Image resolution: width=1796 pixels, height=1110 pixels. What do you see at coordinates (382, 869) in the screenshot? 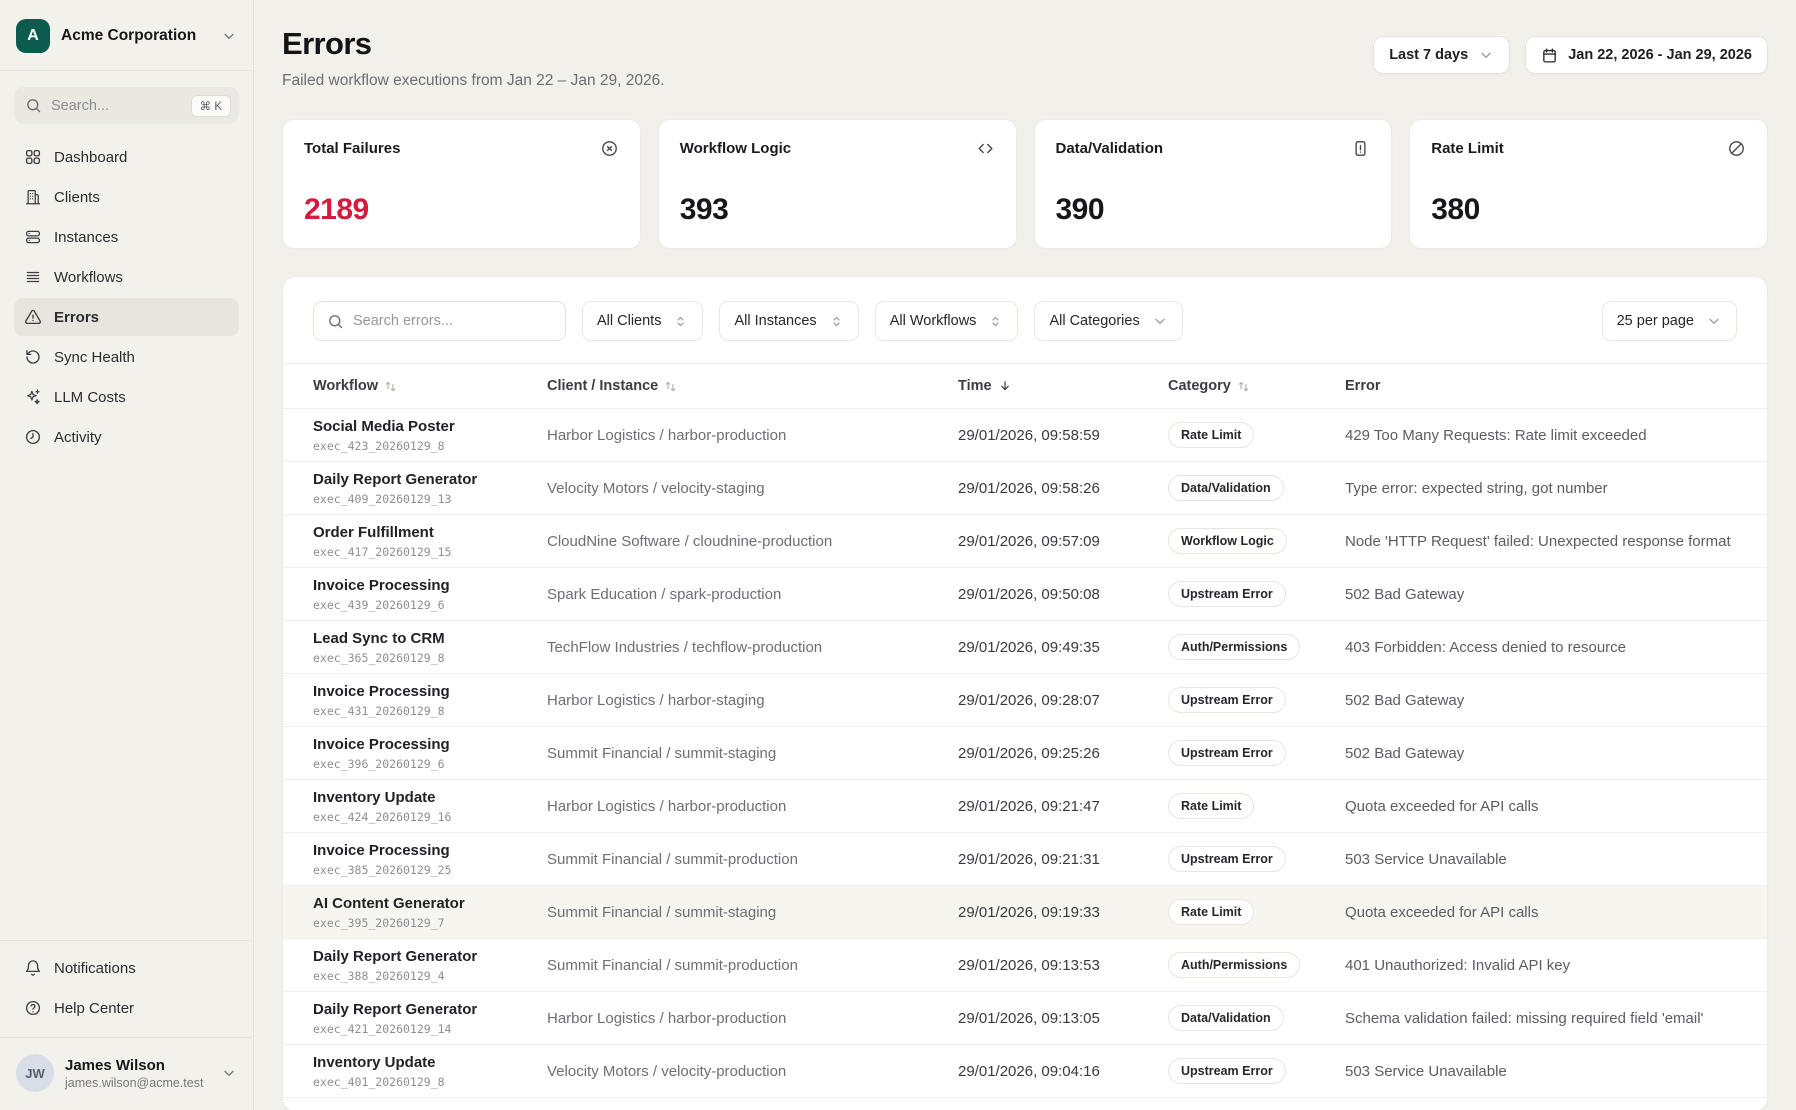
I see `execution-id: exec_385_20260129_25` at bounding box center [382, 869].